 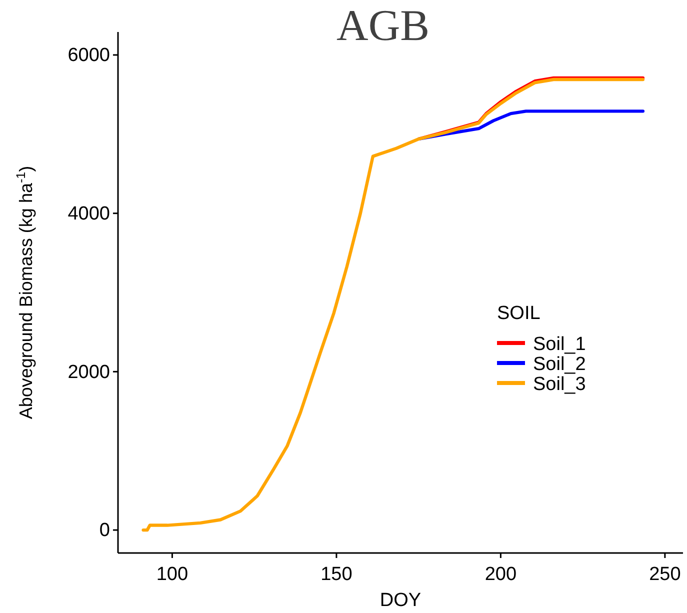 I want to click on x-tick-label: 200, so click(x=500, y=574).